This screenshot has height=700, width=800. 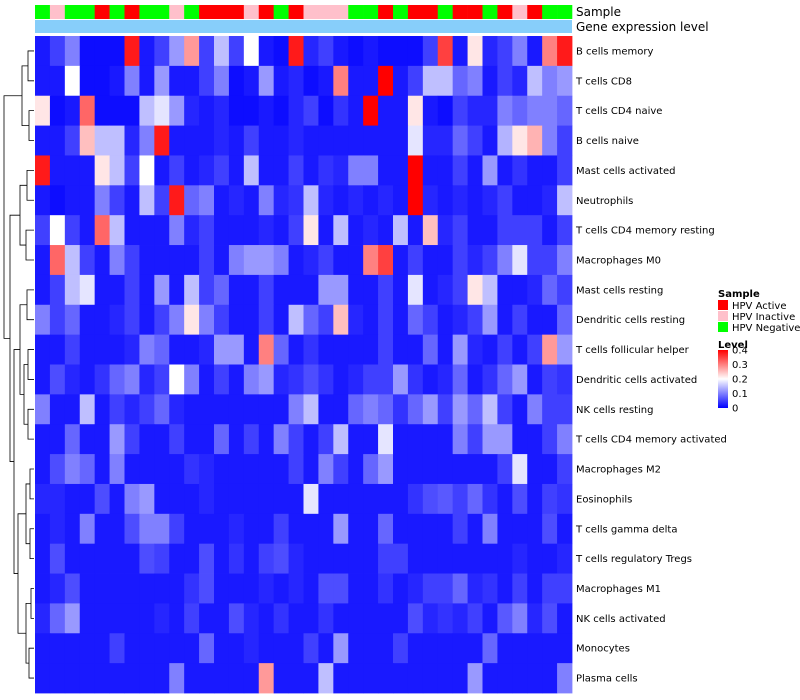 I want to click on row-label: B cells naive, so click(x=607, y=141).